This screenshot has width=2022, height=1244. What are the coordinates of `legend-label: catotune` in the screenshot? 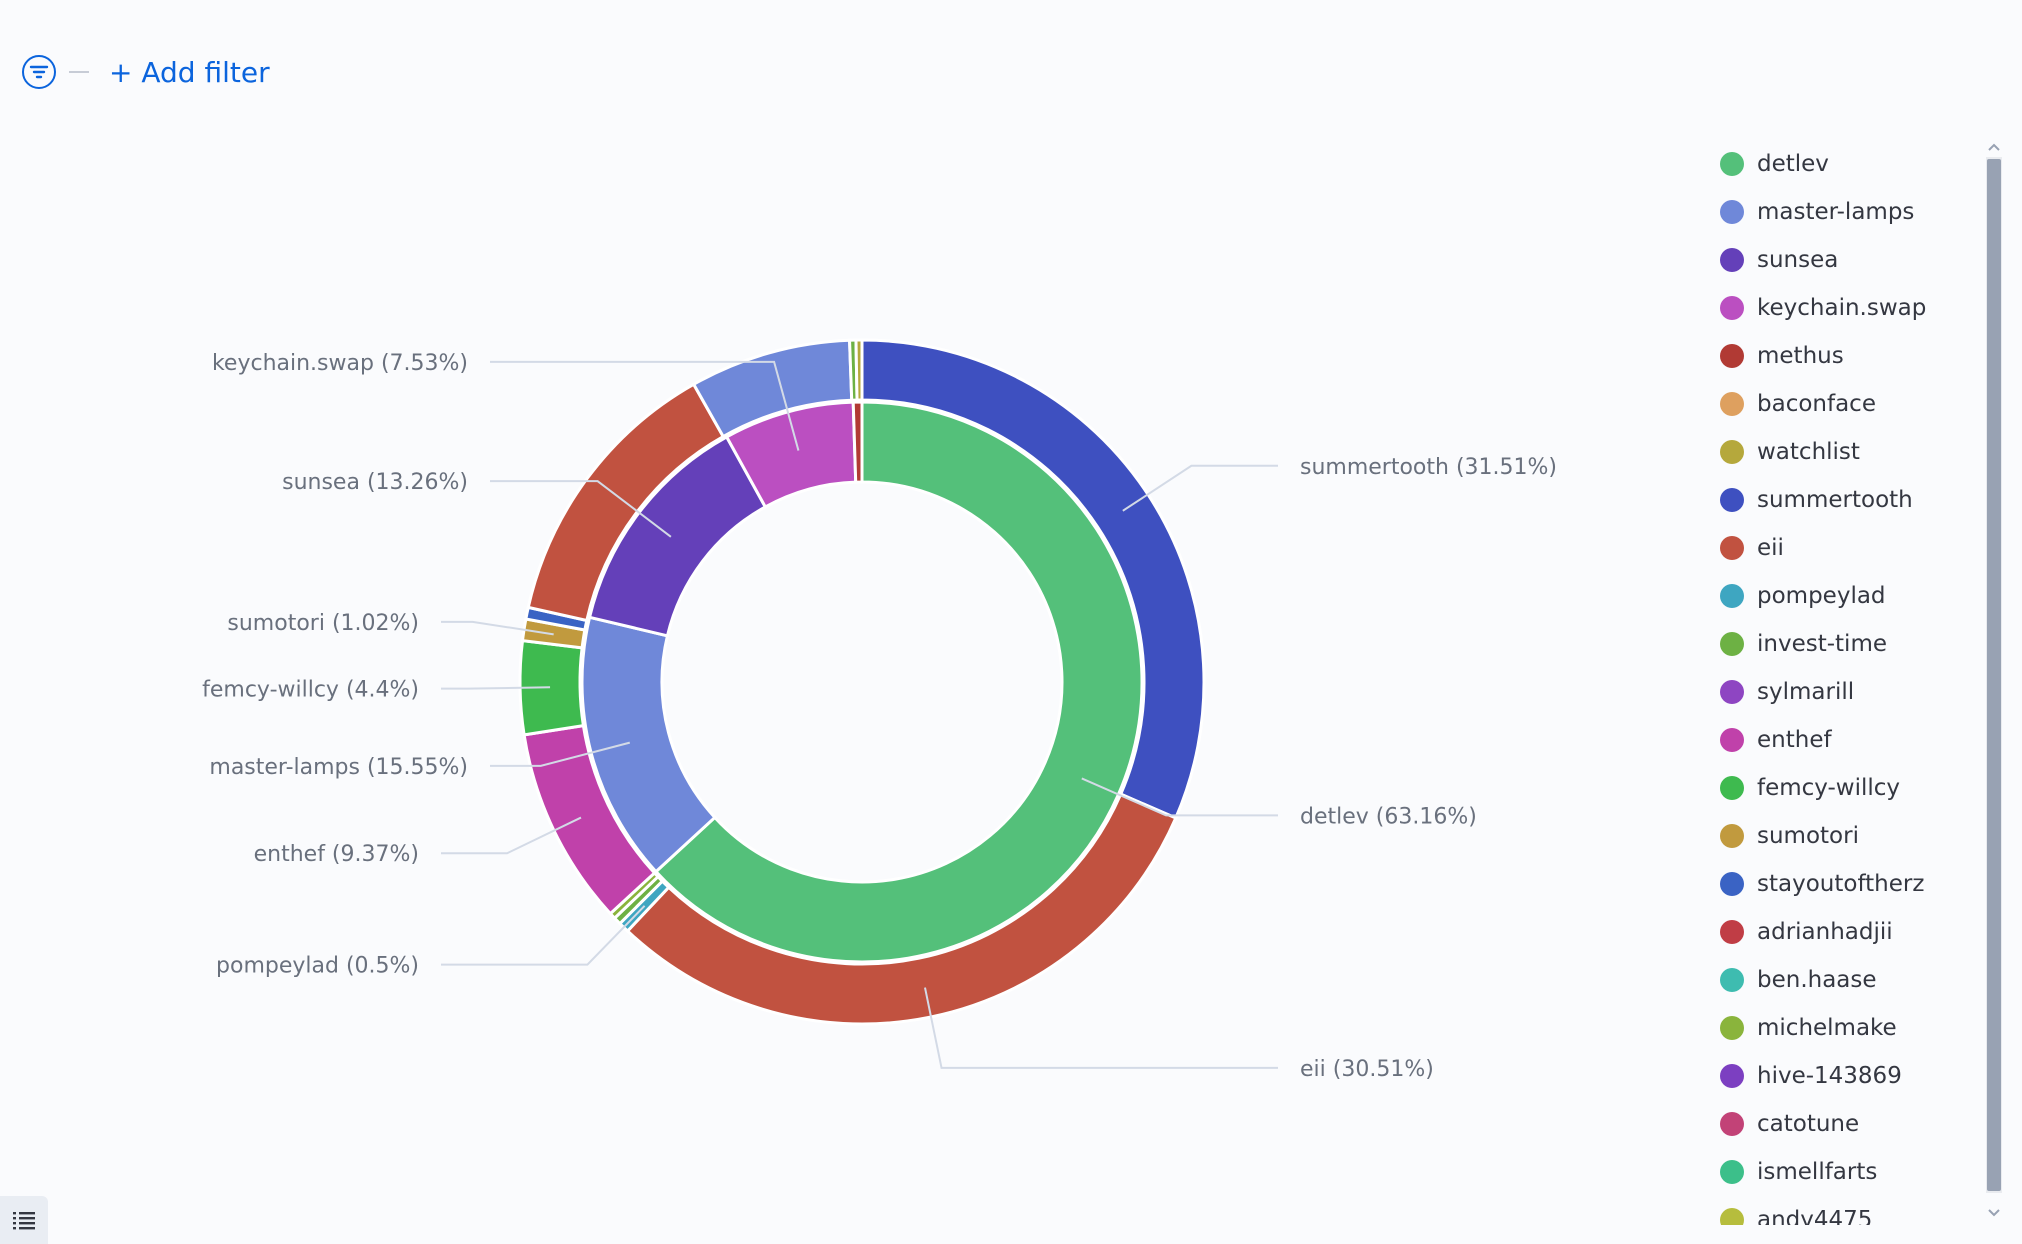 It's located at (1808, 1124).